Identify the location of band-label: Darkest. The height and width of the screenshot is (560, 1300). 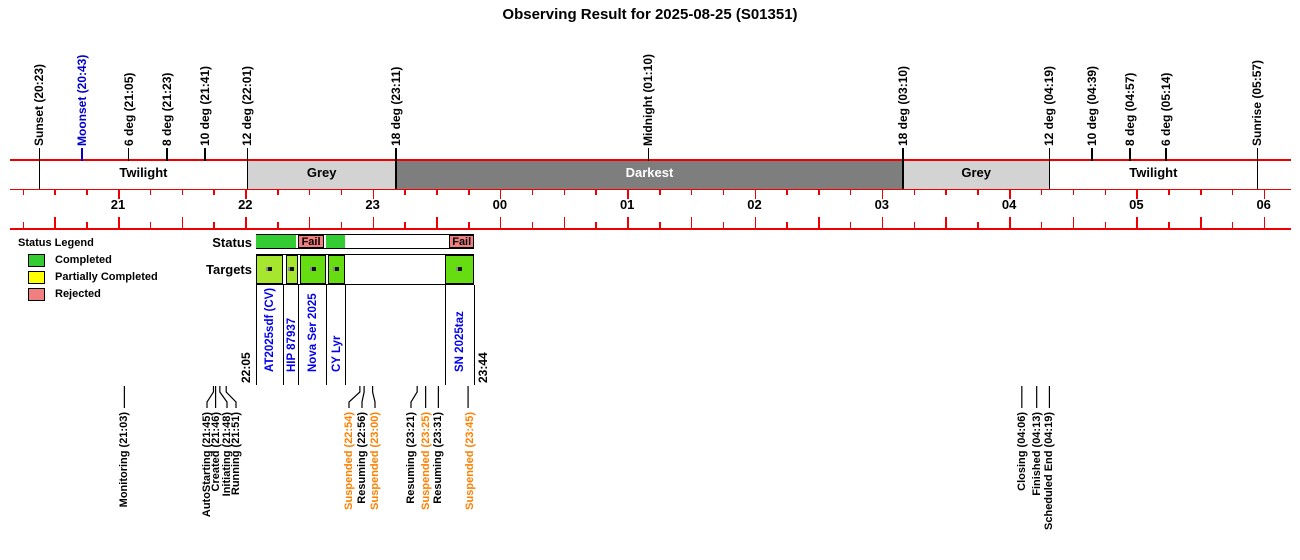
(649, 172).